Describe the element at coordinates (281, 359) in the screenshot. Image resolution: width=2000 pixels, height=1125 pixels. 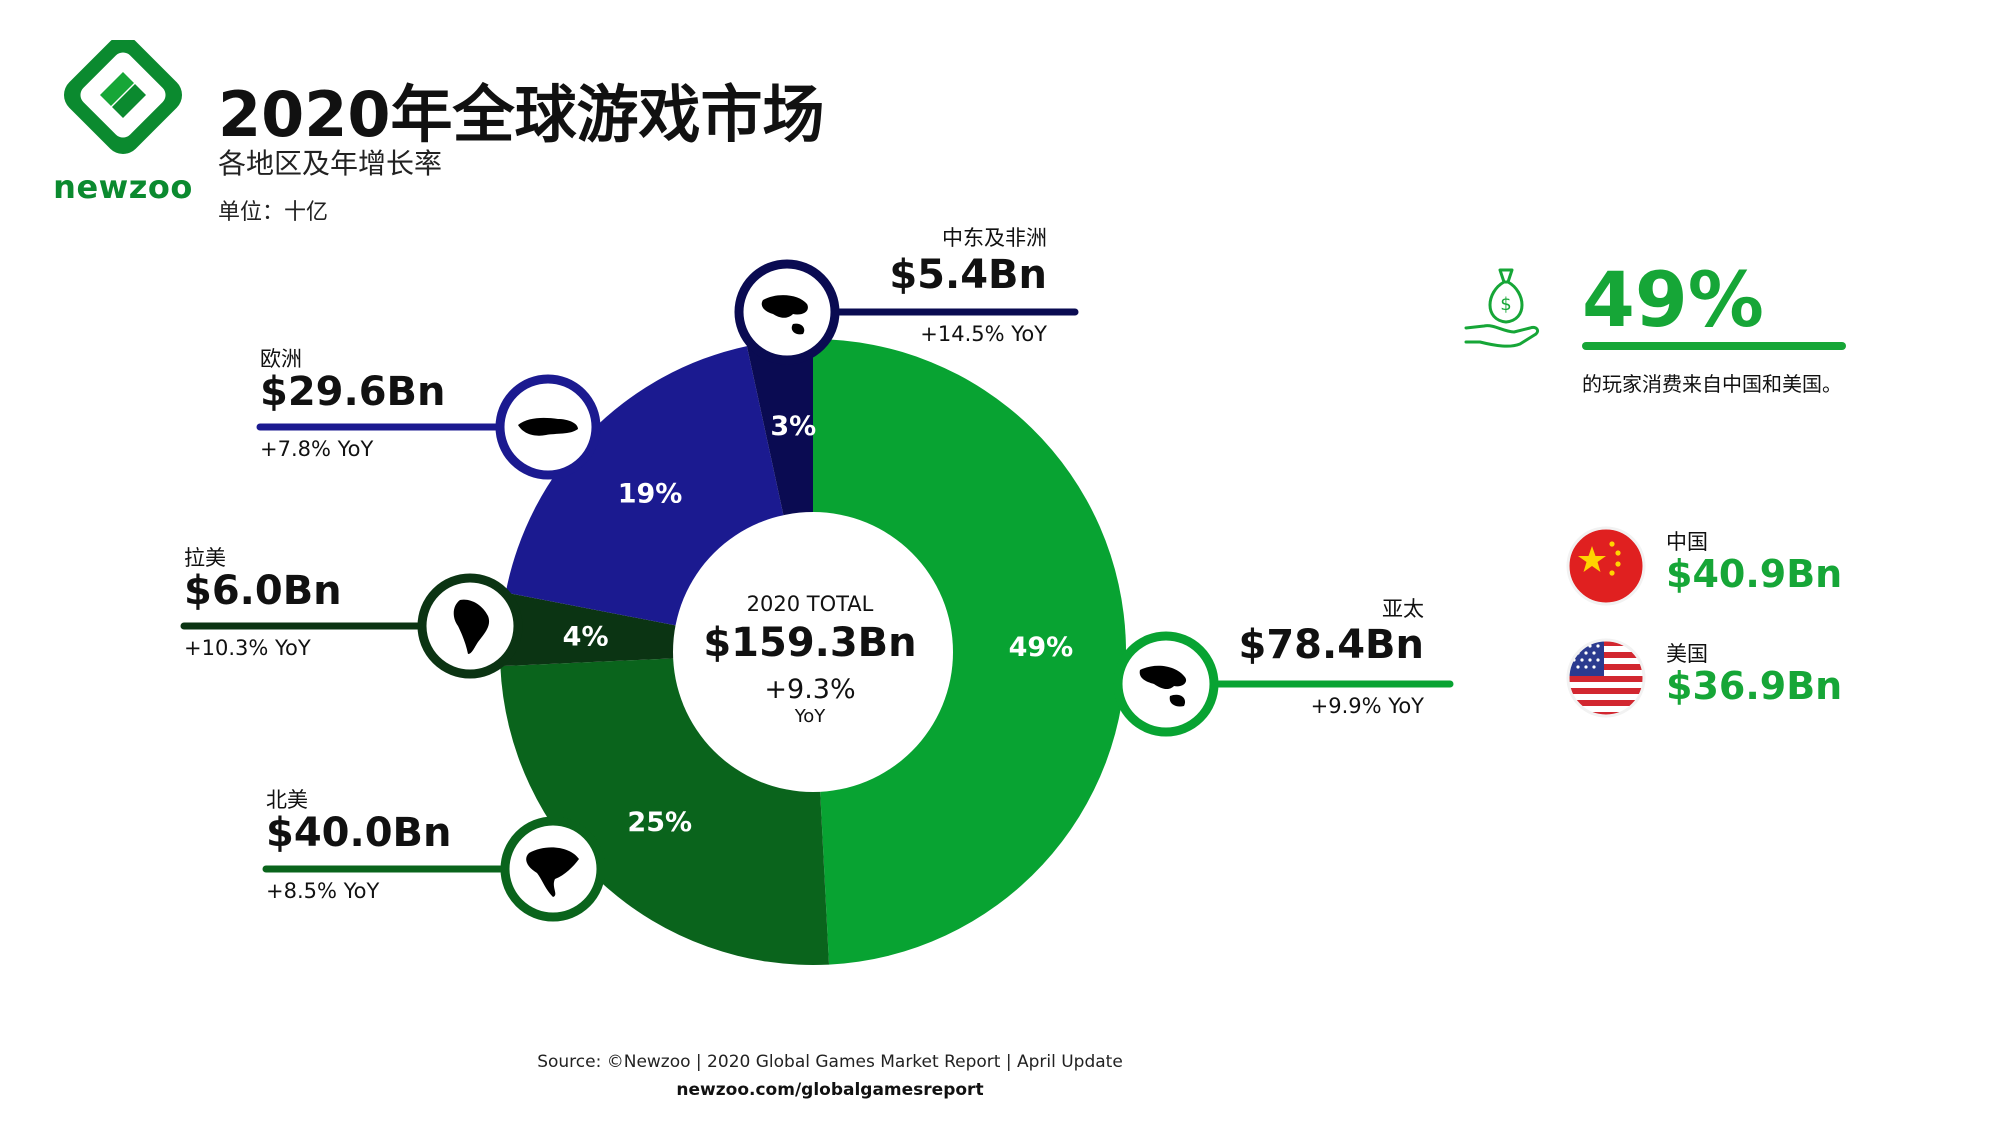
I see `region-name-europe: 欧洲` at that location.